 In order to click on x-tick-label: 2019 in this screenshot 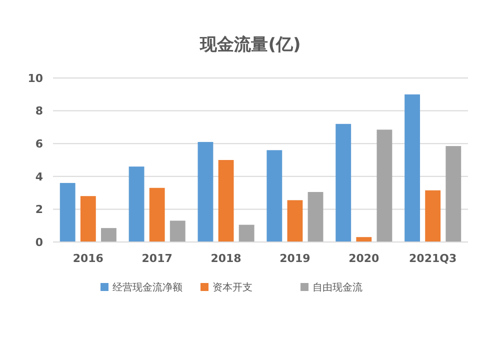, I will do `click(295, 258)`.